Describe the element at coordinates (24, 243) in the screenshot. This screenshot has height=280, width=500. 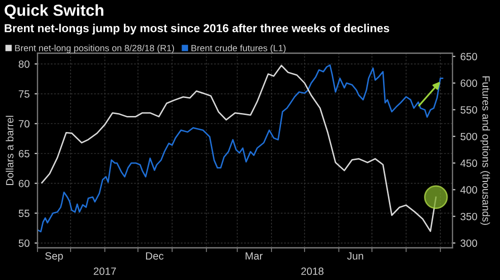
I see `y-tick-label: 50` at that location.